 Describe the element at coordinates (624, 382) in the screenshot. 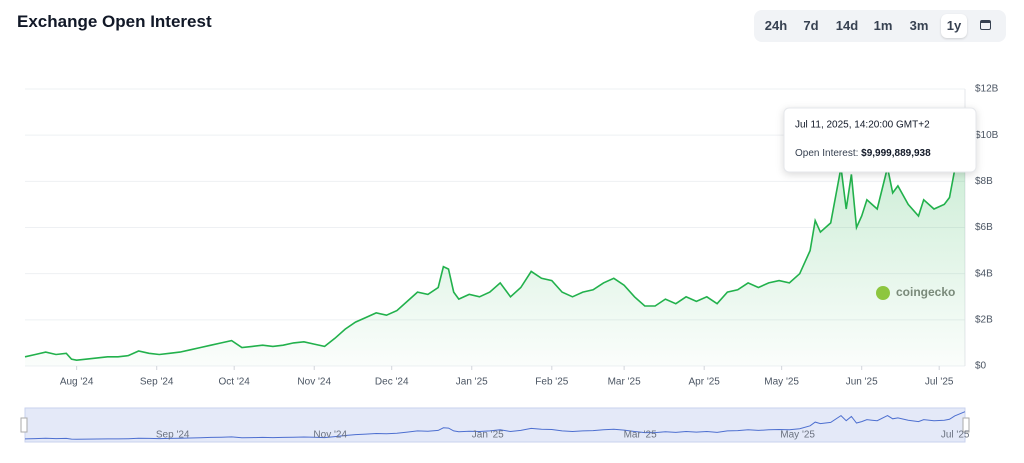

I see `x-tick-label: Mar '25` at that location.